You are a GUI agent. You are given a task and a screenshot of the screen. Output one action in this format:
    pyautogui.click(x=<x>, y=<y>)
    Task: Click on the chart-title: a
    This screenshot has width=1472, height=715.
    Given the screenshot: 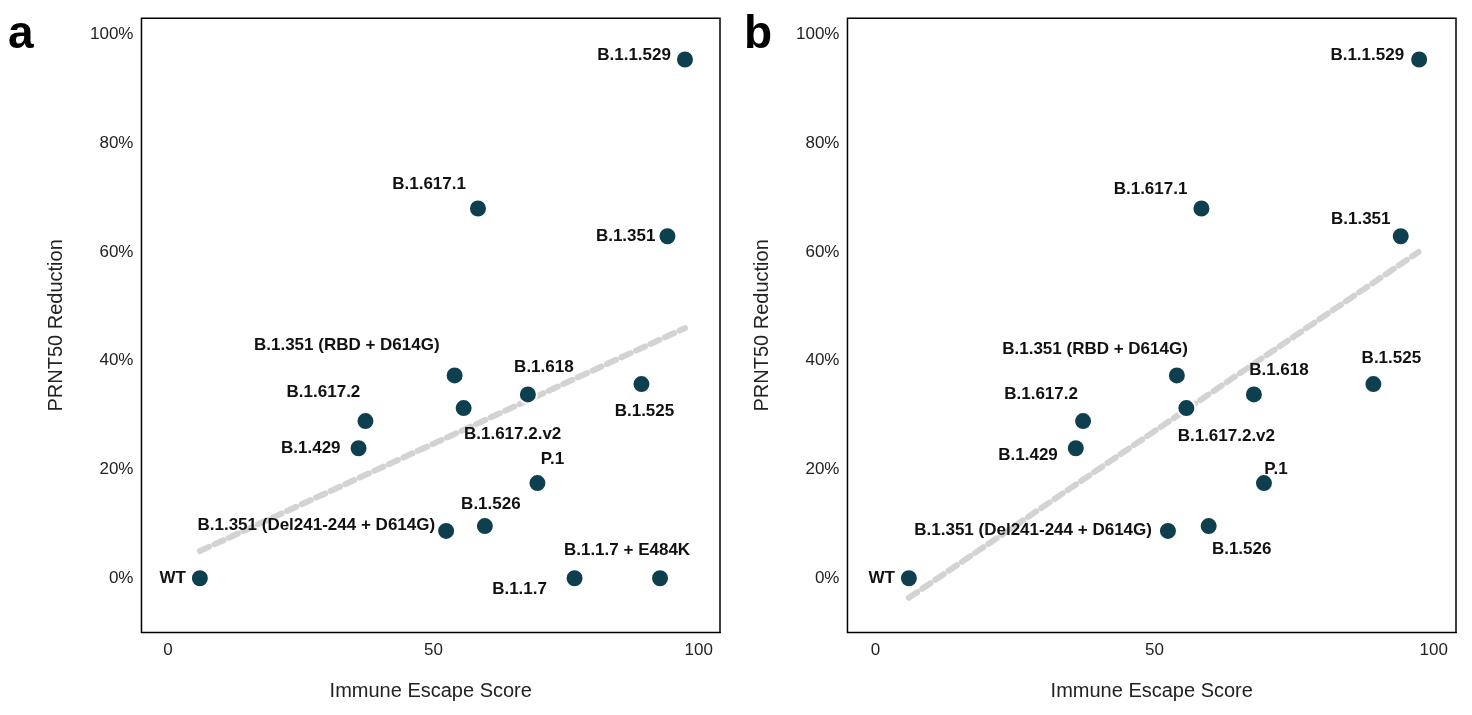 What is the action you would take?
    pyautogui.click(x=21, y=31)
    